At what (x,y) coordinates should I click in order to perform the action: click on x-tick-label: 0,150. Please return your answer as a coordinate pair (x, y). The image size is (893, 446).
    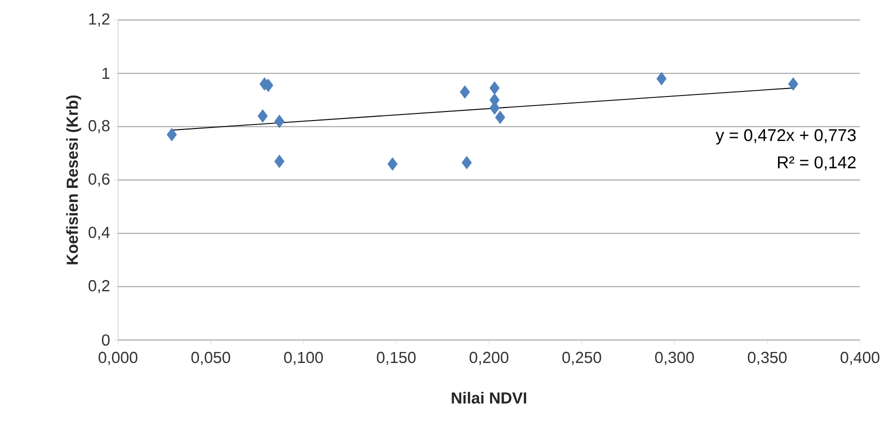
    Looking at the image, I should click on (396, 358).